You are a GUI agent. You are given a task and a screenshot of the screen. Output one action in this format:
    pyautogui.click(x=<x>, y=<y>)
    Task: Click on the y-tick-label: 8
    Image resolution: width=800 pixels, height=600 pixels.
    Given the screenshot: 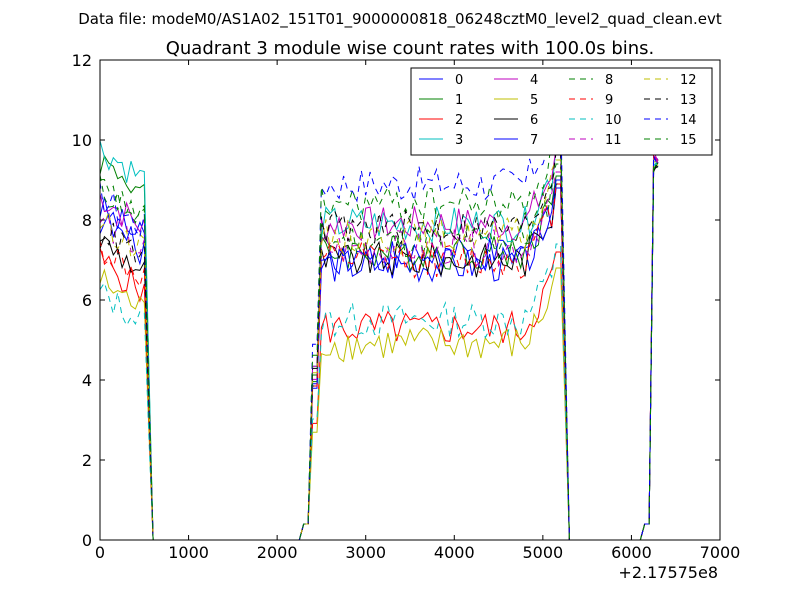 What is the action you would take?
    pyautogui.click(x=87, y=220)
    